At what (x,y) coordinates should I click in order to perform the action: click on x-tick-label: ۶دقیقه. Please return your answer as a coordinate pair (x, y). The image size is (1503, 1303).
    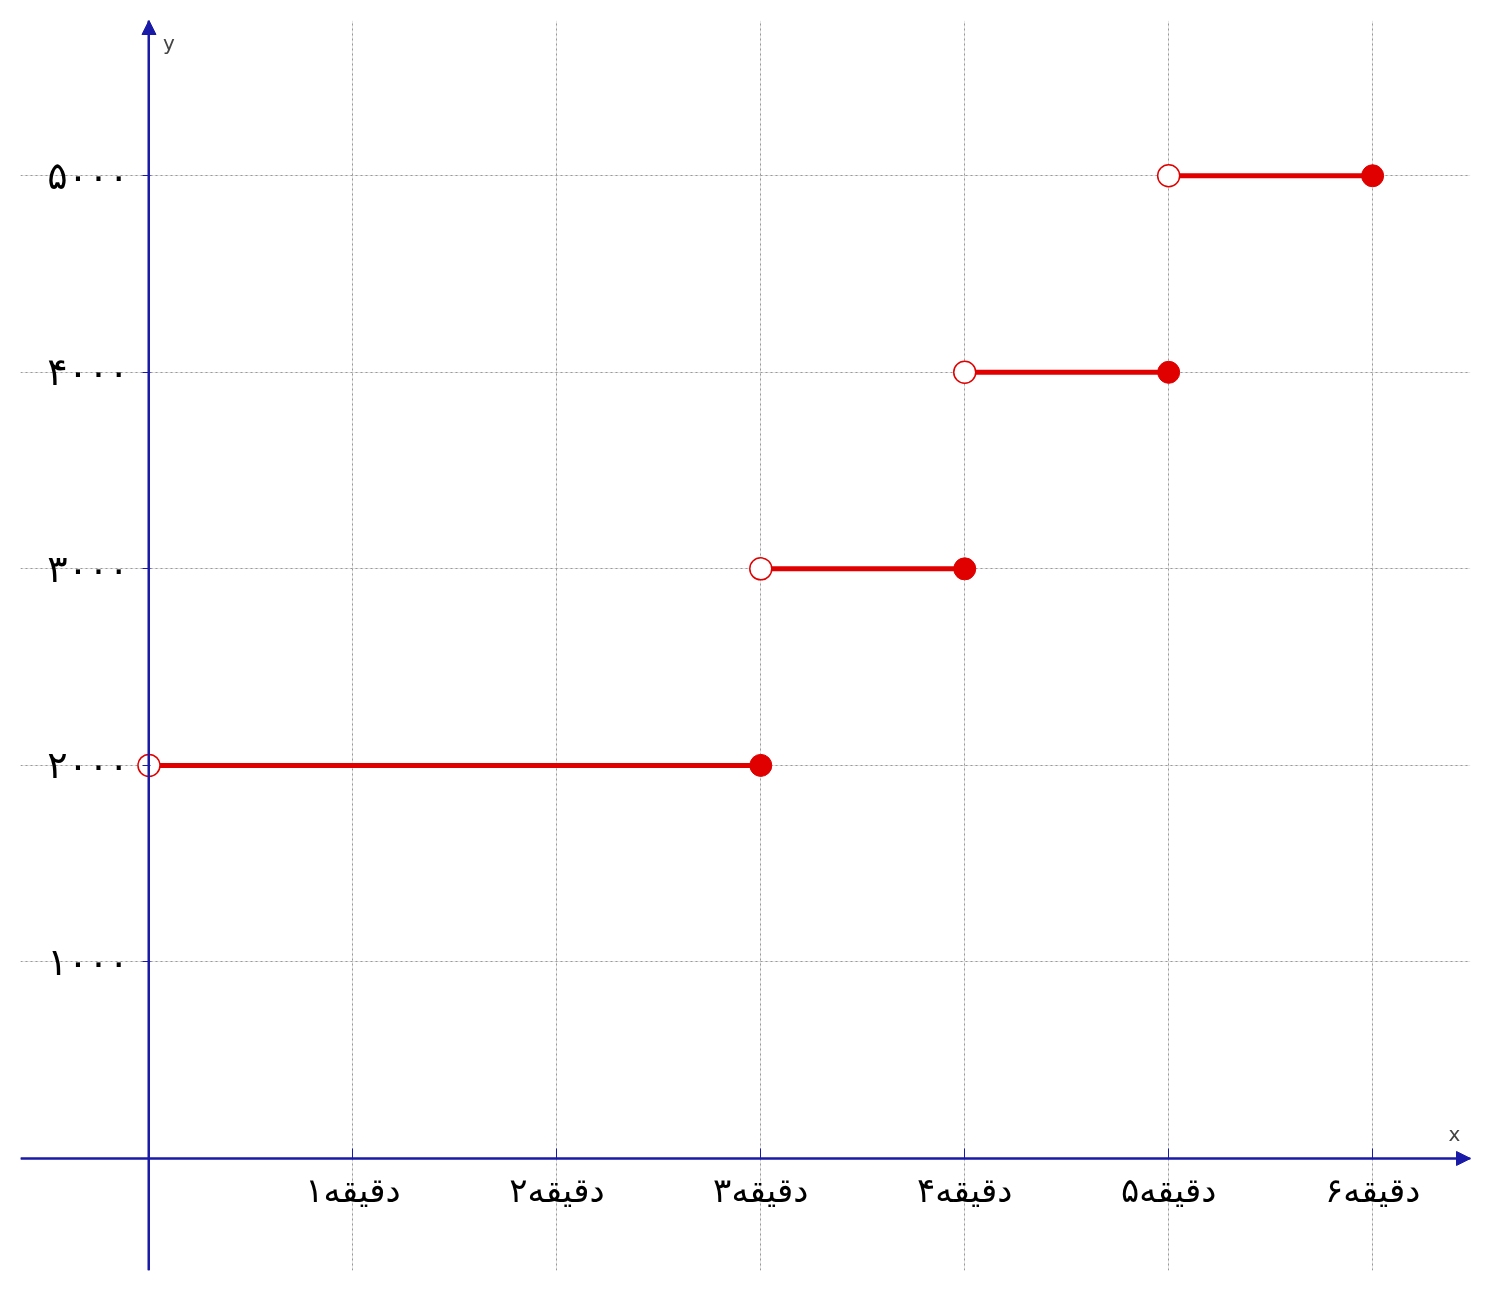
    Looking at the image, I should click on (1372, 1190).